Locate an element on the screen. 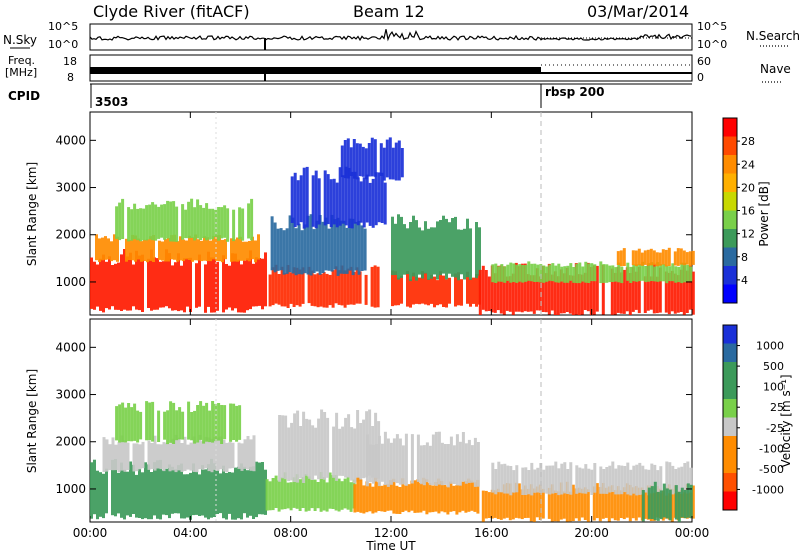 This screenshot has width=800, height=558. colorbar-tick-label: 100 is located at coordinates (773, 387).